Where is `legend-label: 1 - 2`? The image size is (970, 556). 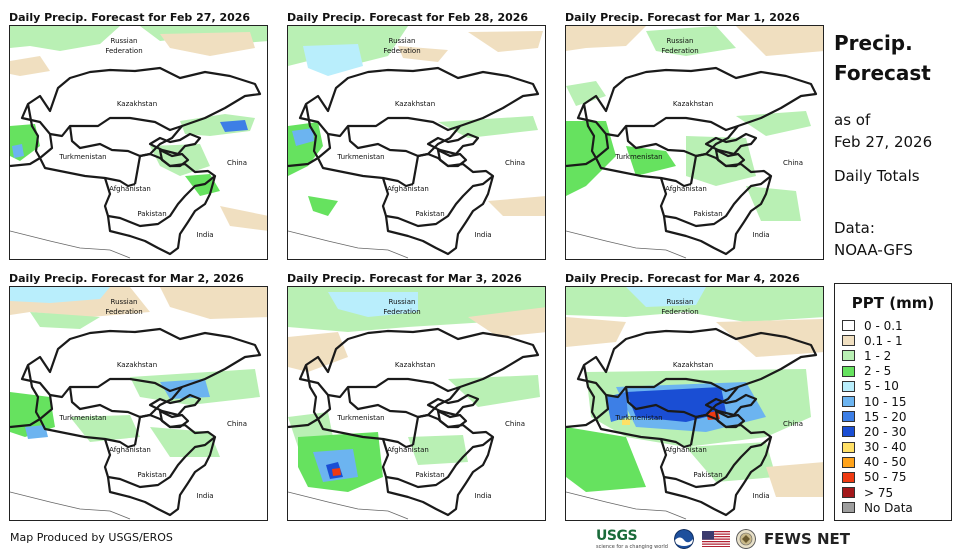 legend-label: 1 - 2 is located at coordinates (878, 355).